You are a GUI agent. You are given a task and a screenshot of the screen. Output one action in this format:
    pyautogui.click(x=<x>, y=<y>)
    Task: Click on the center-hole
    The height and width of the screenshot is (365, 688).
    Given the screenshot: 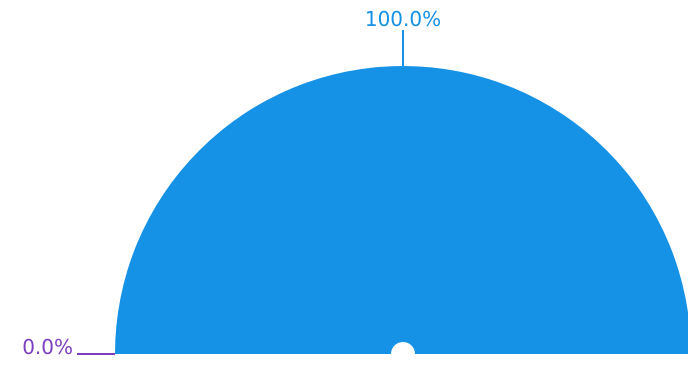 What is the action you would take?
    pyautogui.click(x=403, y=353)
    